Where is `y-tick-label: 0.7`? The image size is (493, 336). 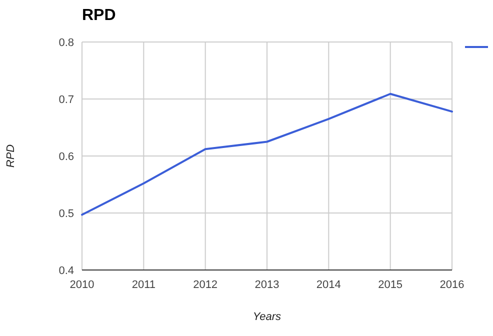
y-tick-label: 0.7 is located at coordinates (66, 100).